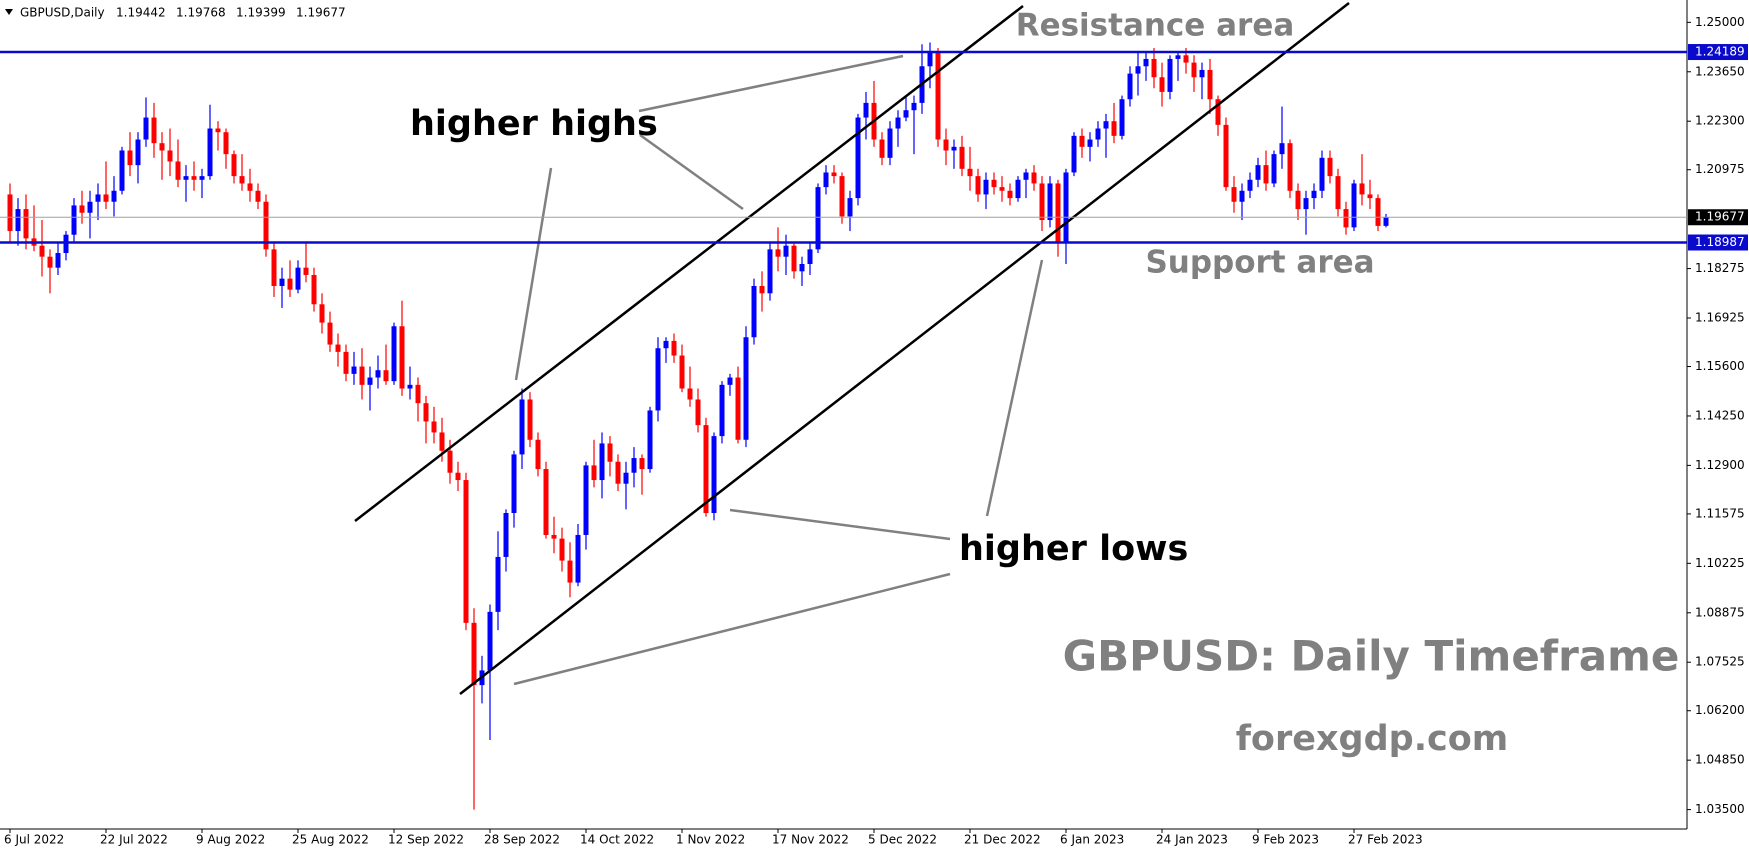 This screenshot has width=1749, height=850. I want to click on y-tick-label: 1.14250, so click(1720, 415).